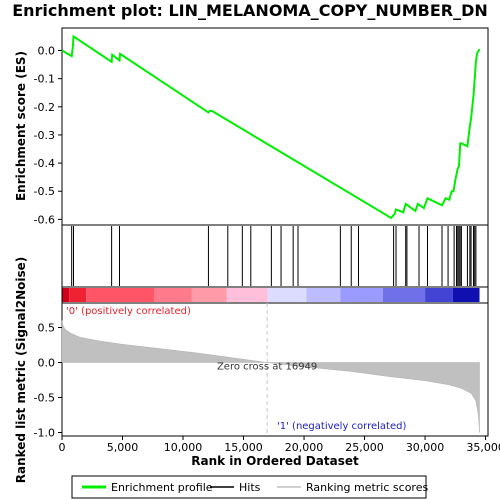 The width and height of the screenshot is (500, 500). Describe the element at coordinates (341, 426) in the screenshot. I see `negative-correlation-label: '1' (negatively correlated)` at that location.